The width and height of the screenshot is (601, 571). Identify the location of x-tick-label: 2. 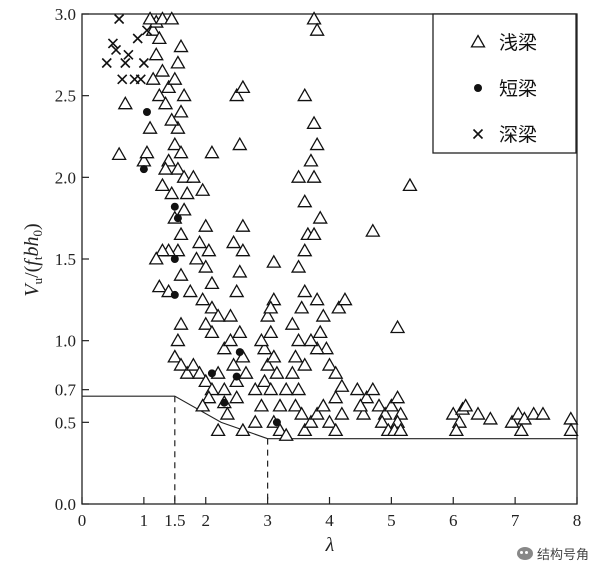
(206, 520).